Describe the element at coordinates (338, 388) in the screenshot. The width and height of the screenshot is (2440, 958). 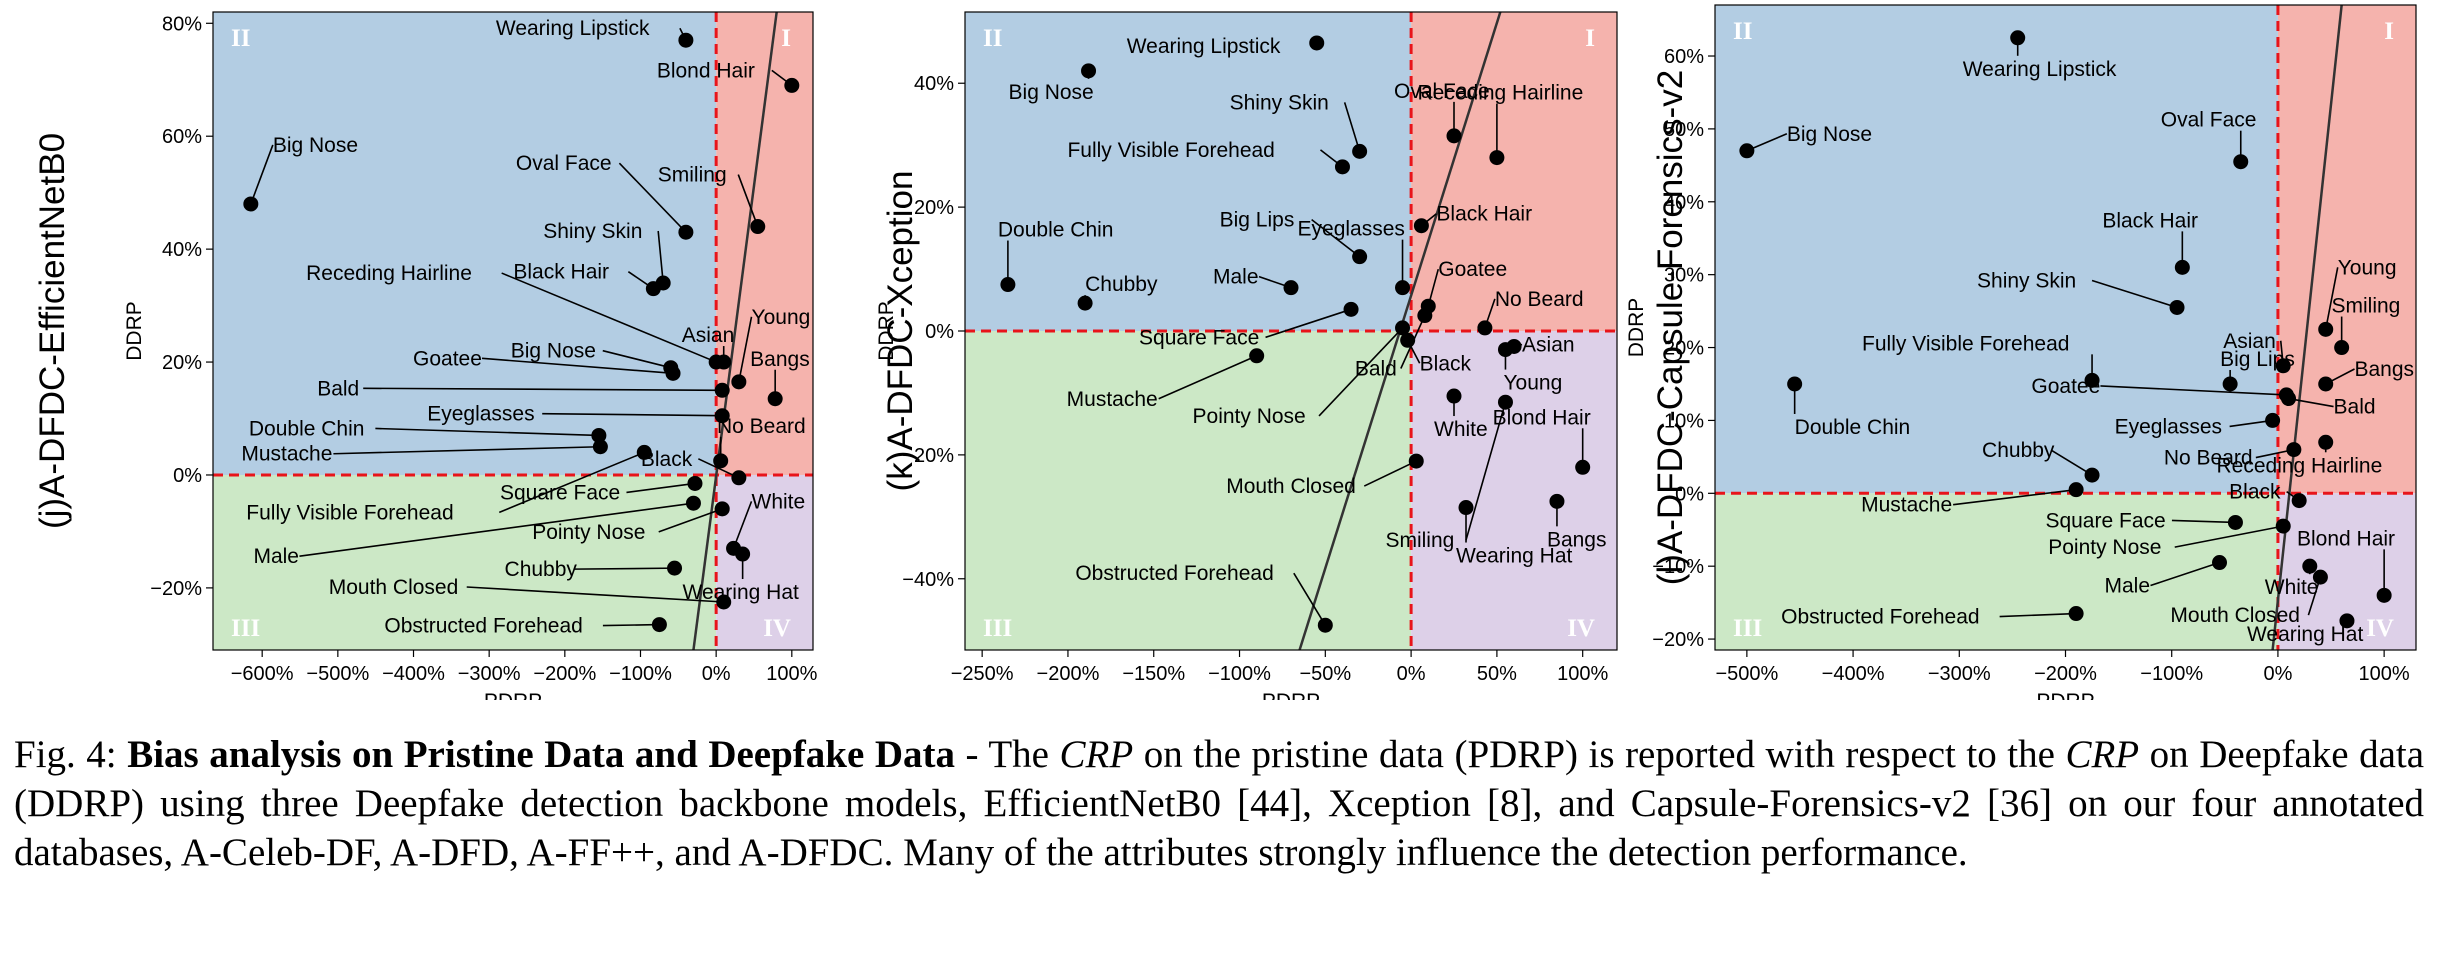
I see `point-label: Bald` at that location.